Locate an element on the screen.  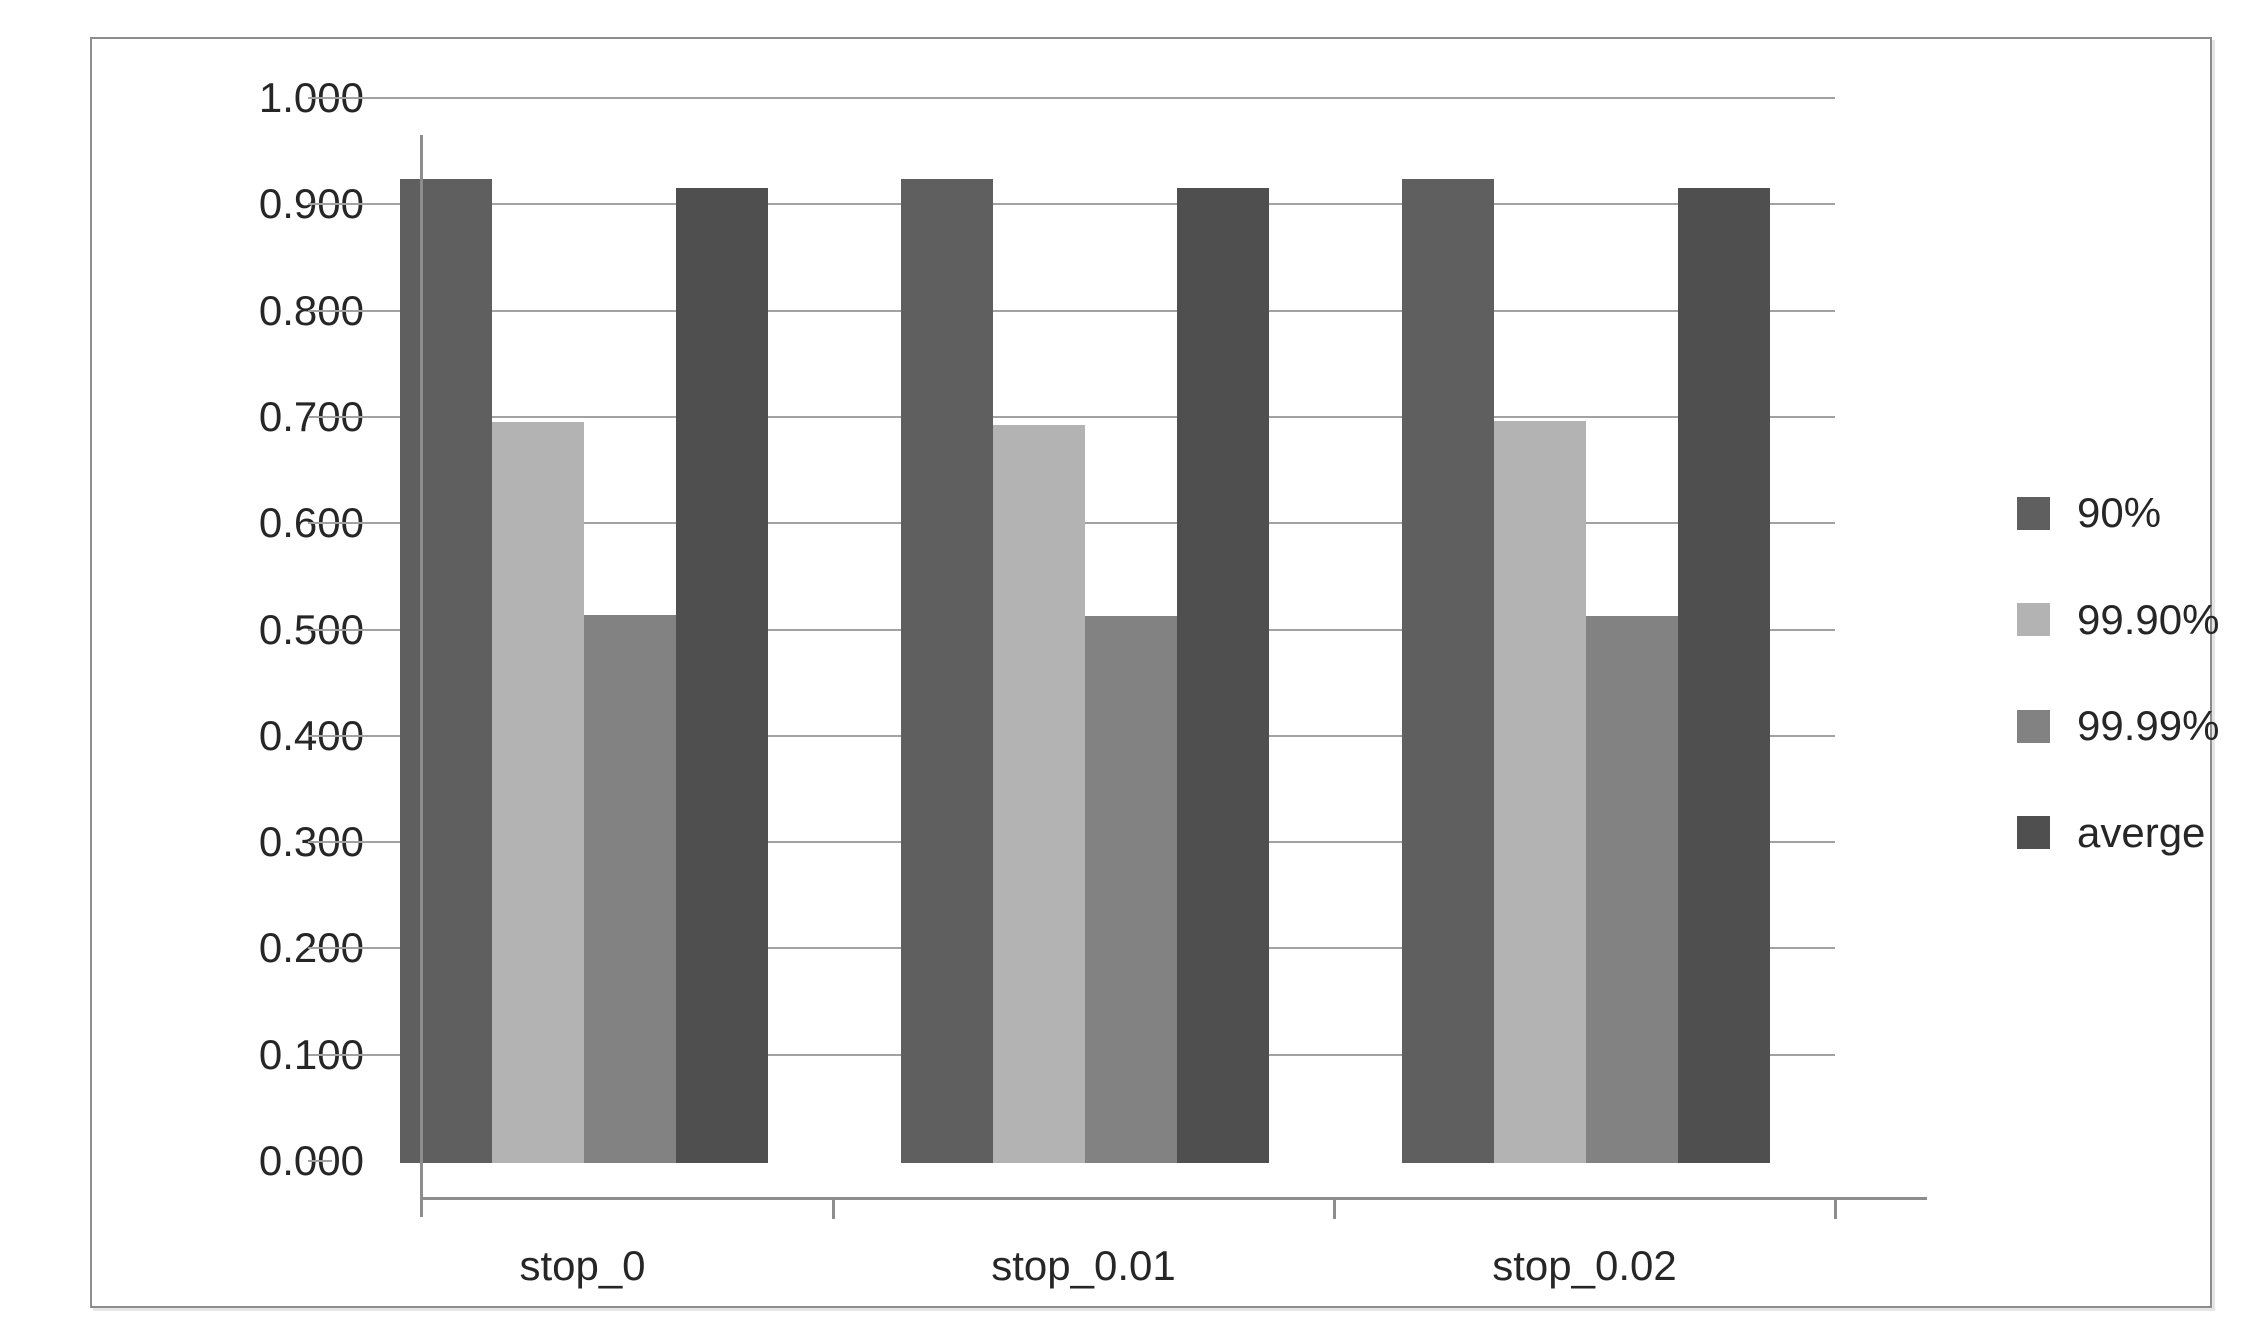
legend-item: 90% is located at coordinates (2089, 513).